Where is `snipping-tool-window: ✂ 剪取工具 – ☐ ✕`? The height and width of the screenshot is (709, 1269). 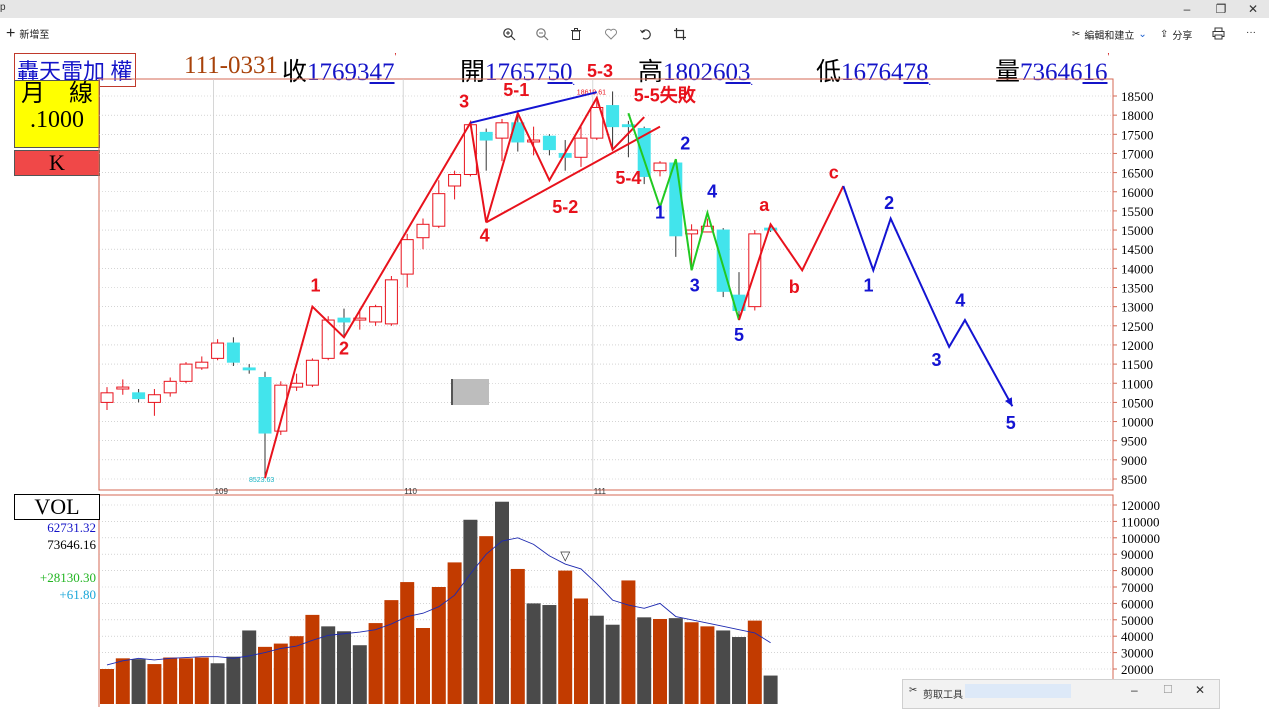 snipping-tool-window: ✂ 剪取工具 – ☐ ✕ is located at coordinates (1061, 694).